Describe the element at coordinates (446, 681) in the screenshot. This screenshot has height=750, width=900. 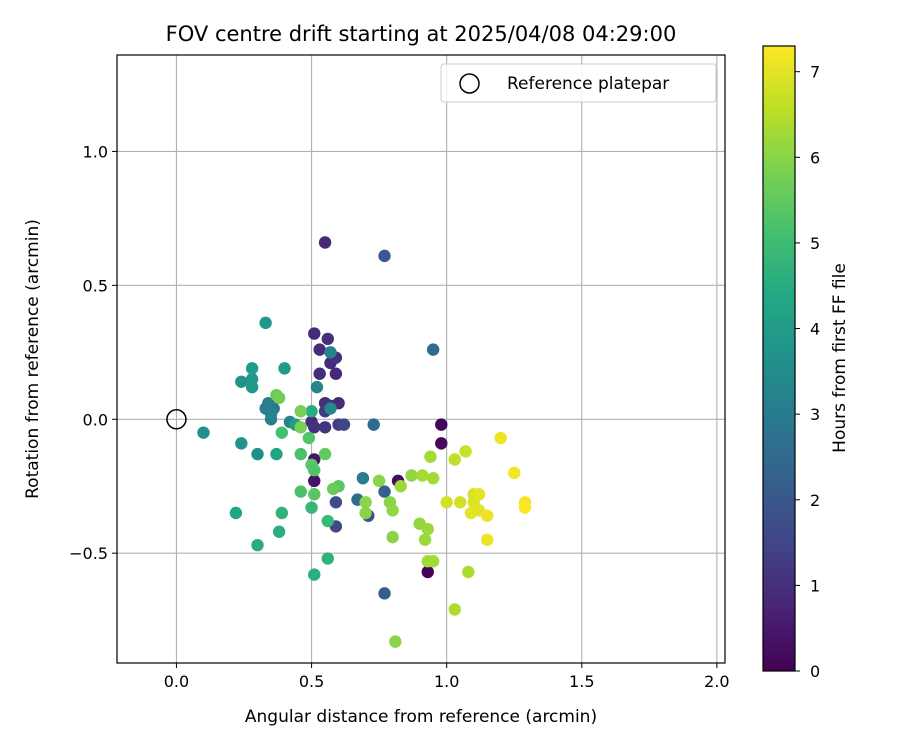
I see `x-tick-label: 1.0` at that location.